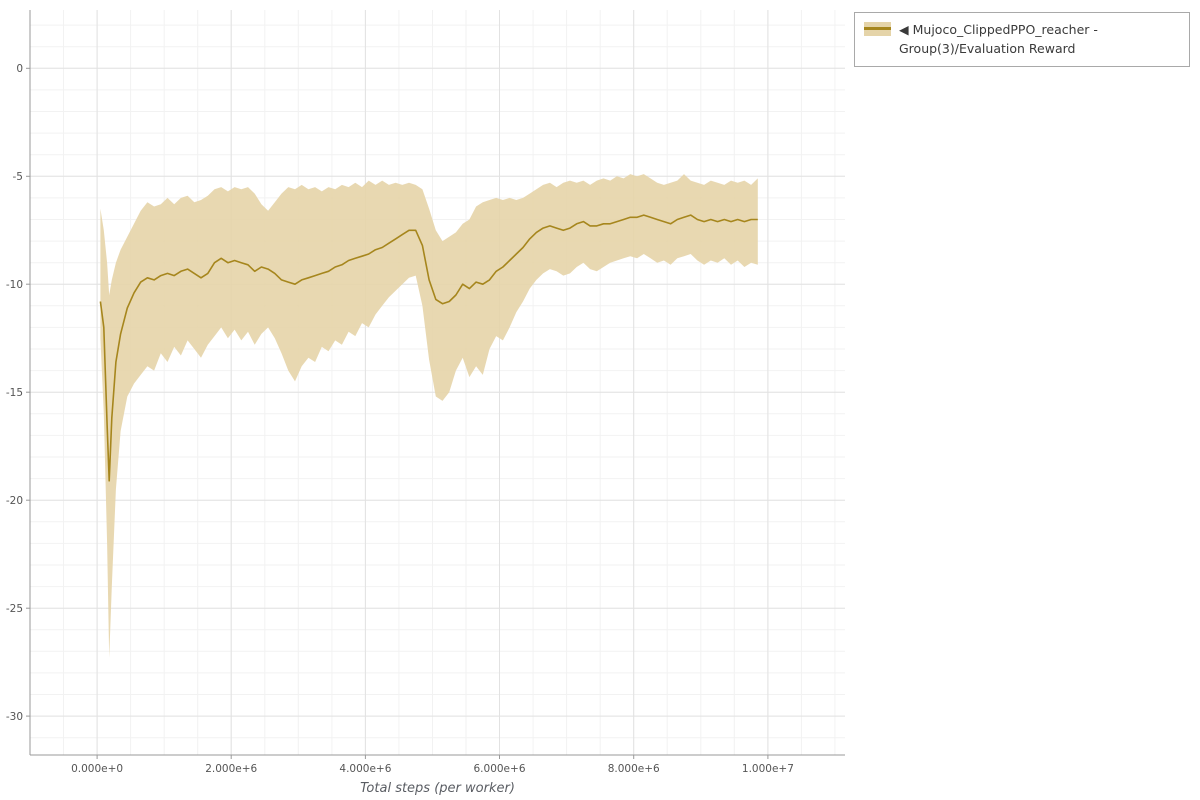 The image size is (1200, 800). Describe the element at coordinates (365, 769) in the screenshot. I see `x-tick-label: 4.000e+6` at that location.